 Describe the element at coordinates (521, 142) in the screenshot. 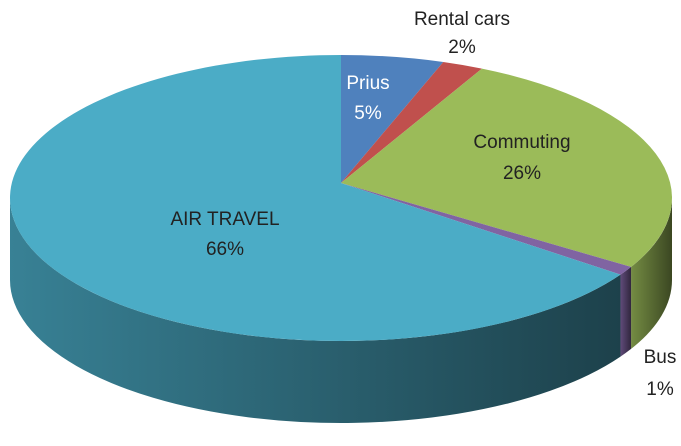

I see `category-label: Commuting` at that location.